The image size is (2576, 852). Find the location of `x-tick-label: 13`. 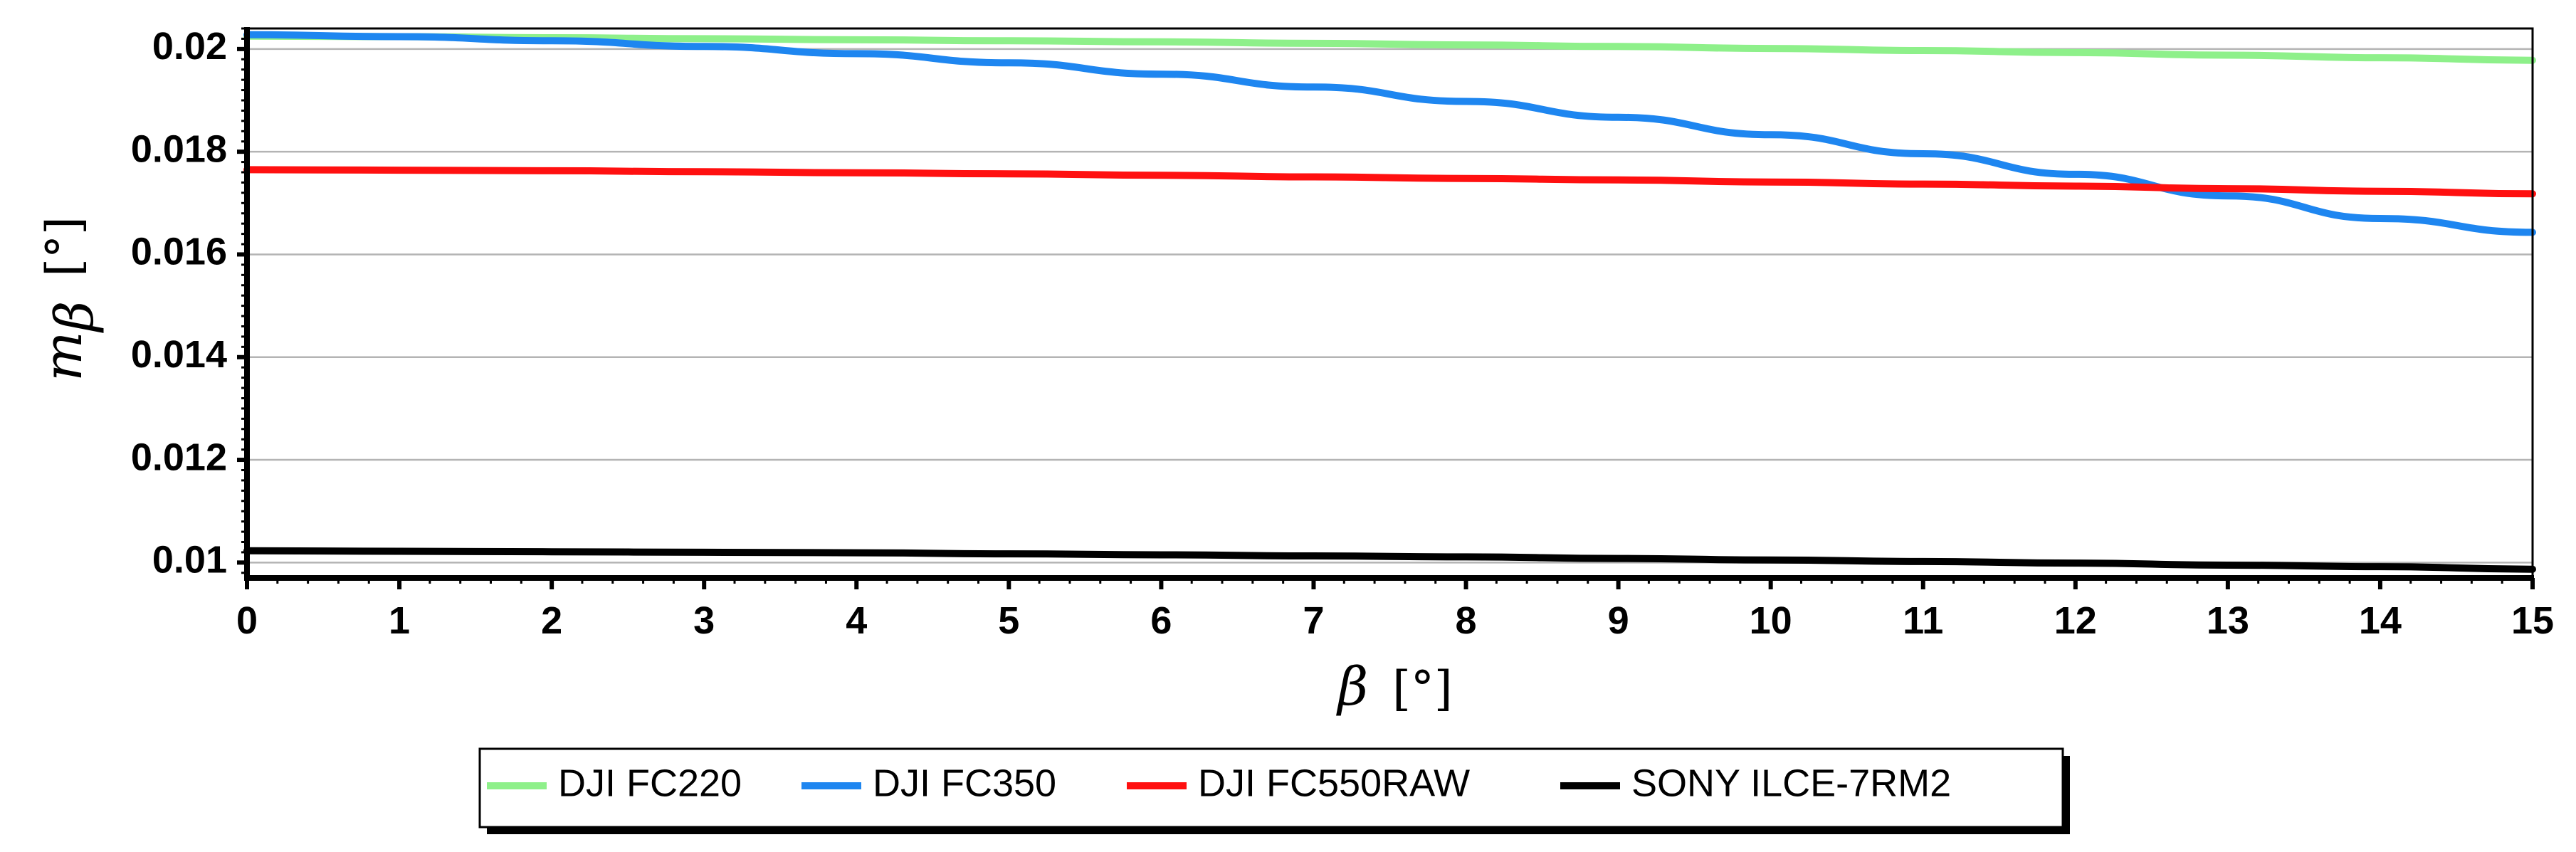

x-tick-label: 13 is located at coordinates (2228, 620).